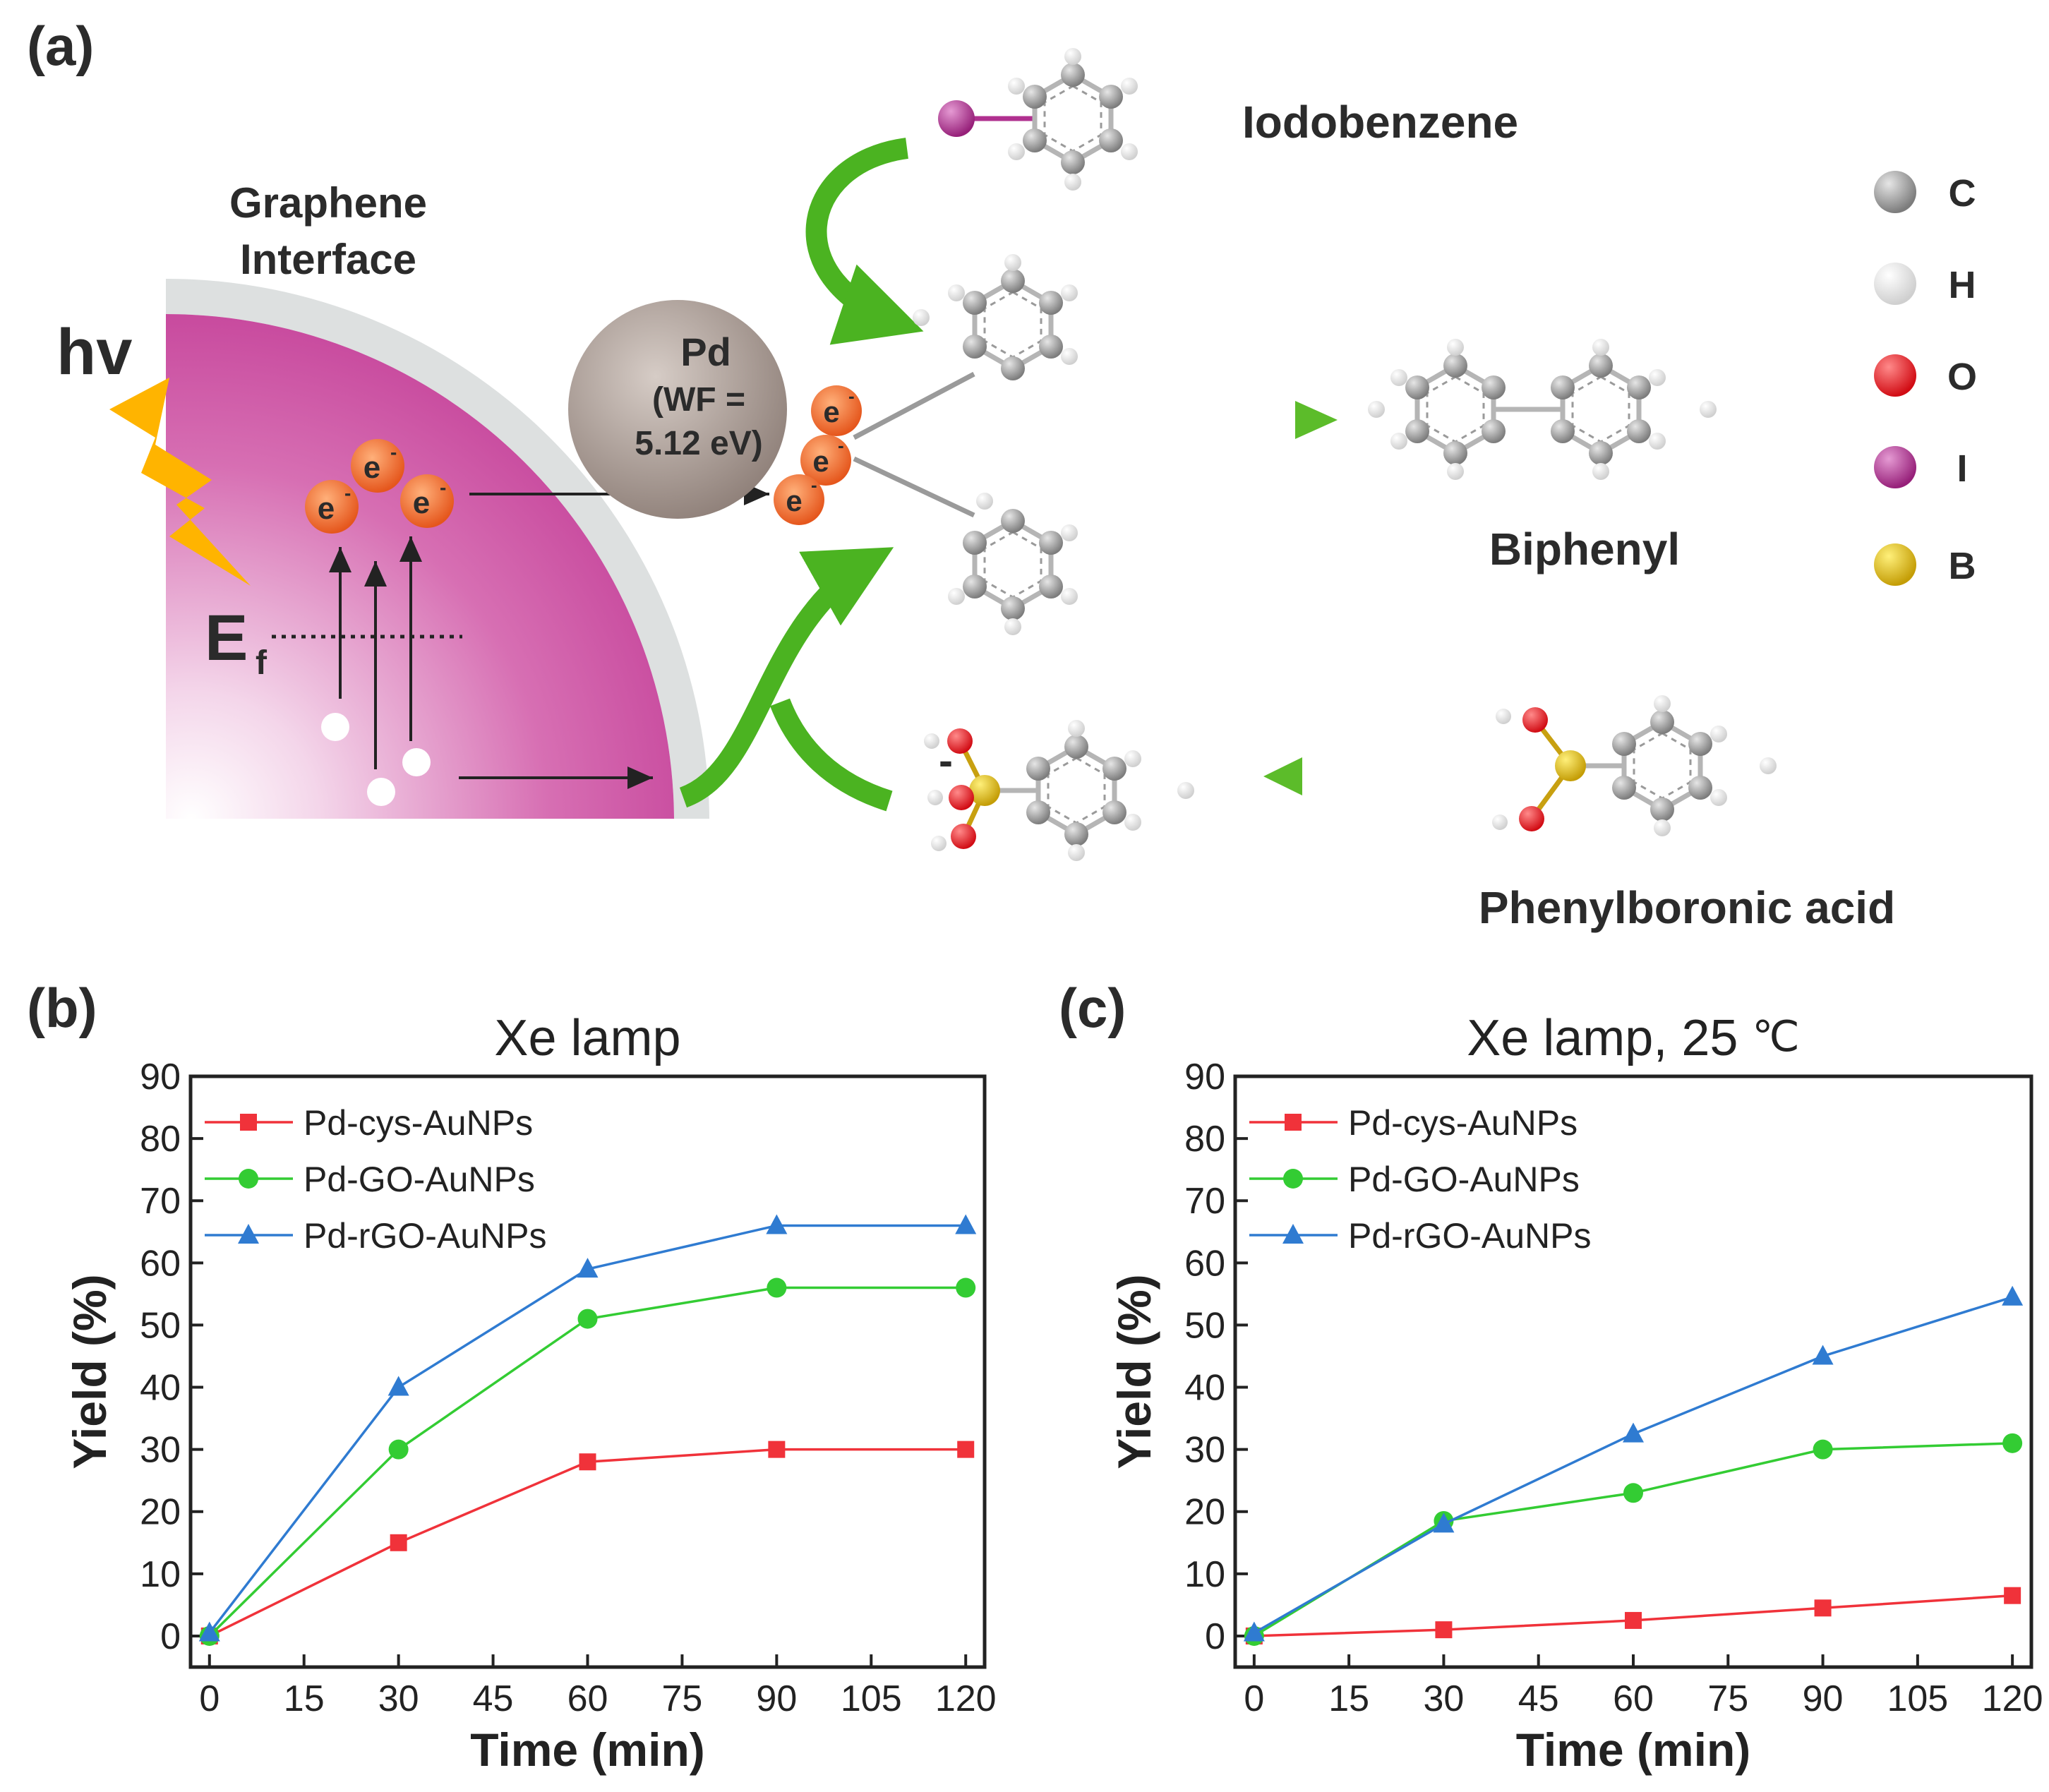 Image resolution: width=2049 pixels, height=1792 pixels. Describe the element at coordinates (1013, 564) in the screenshot. I see `pd-phenyl-lower` at that location.